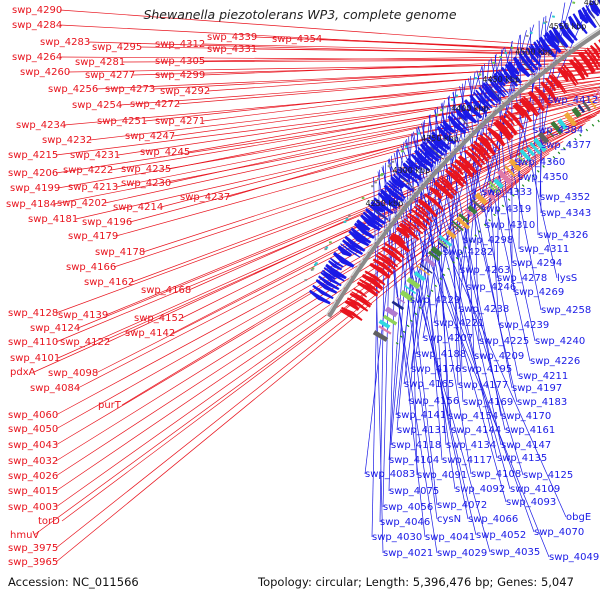 Image resolution: width=600 pixels, height=600 pixels. What do you see at coordinates (574, 557) in the screenshot?
I see `gene-label: swp_4049` at bounding box center [574, 557].